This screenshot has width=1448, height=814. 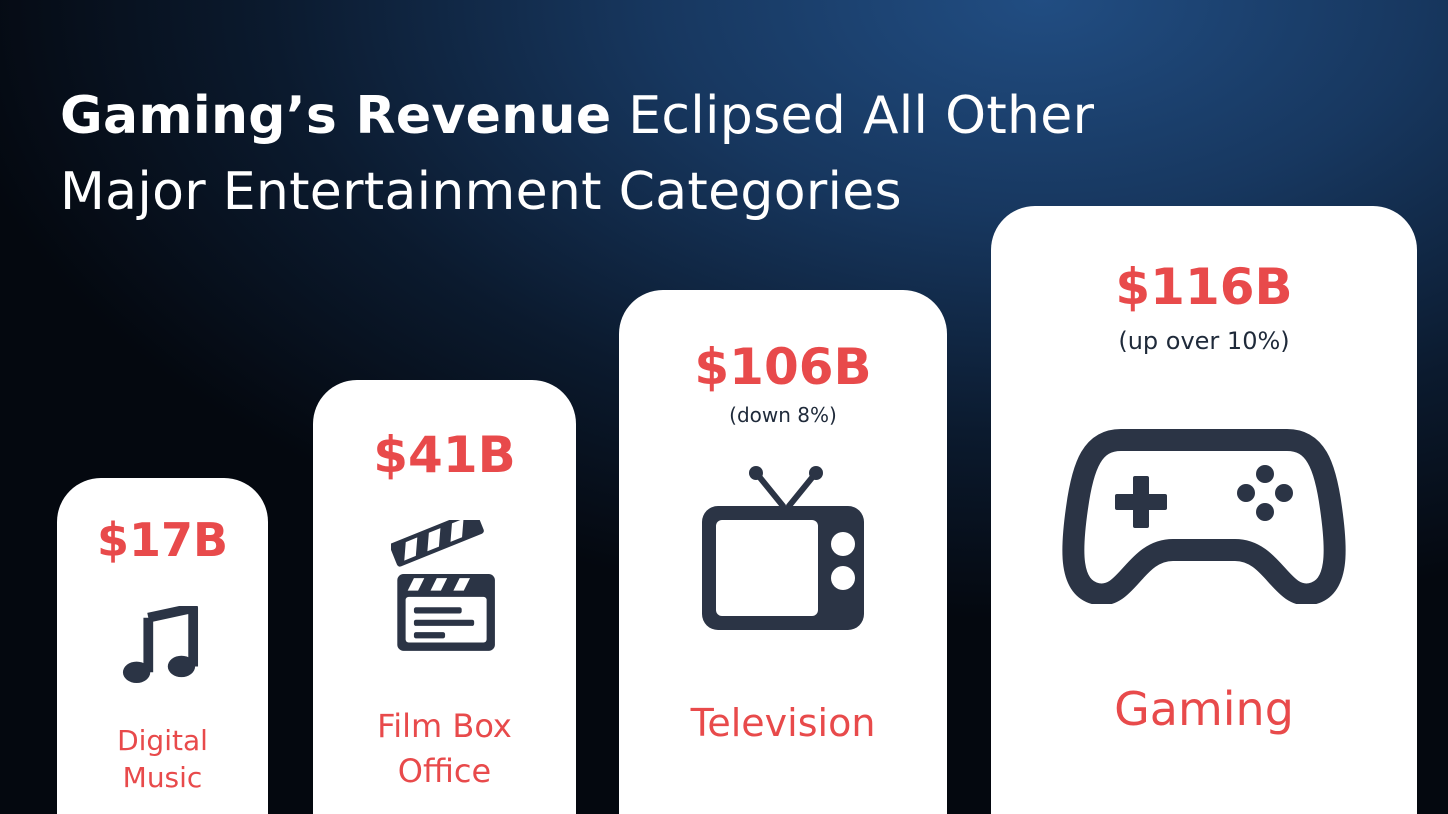 I want to click on bar-digital-music: $17B Digital Music, so click(x=162, y=646).